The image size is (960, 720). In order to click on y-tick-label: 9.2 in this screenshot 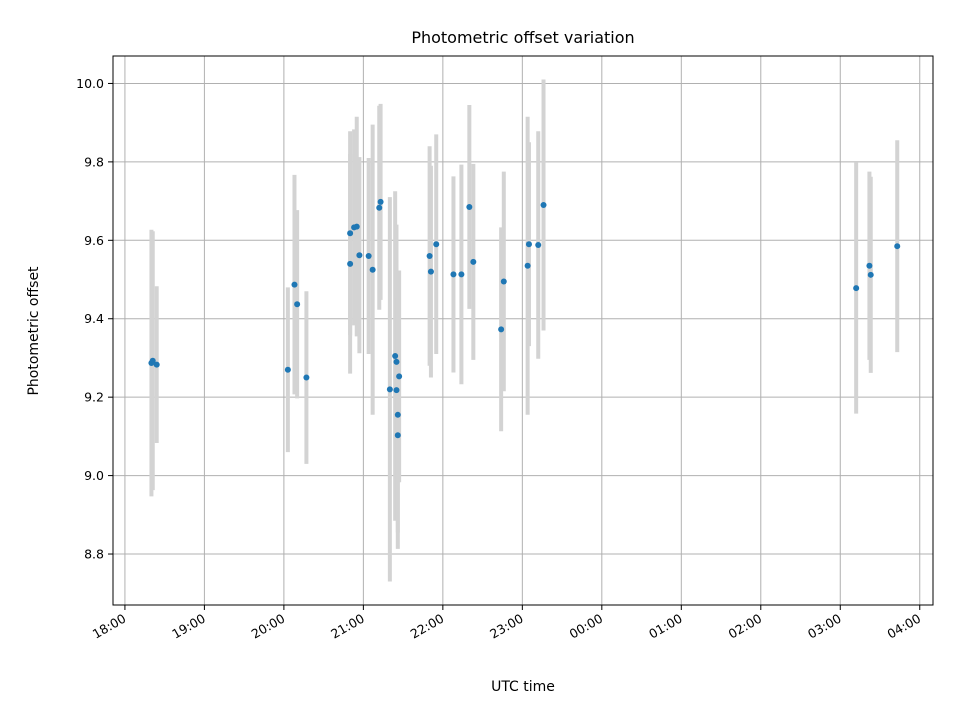, I will do `click(94, 397)`.